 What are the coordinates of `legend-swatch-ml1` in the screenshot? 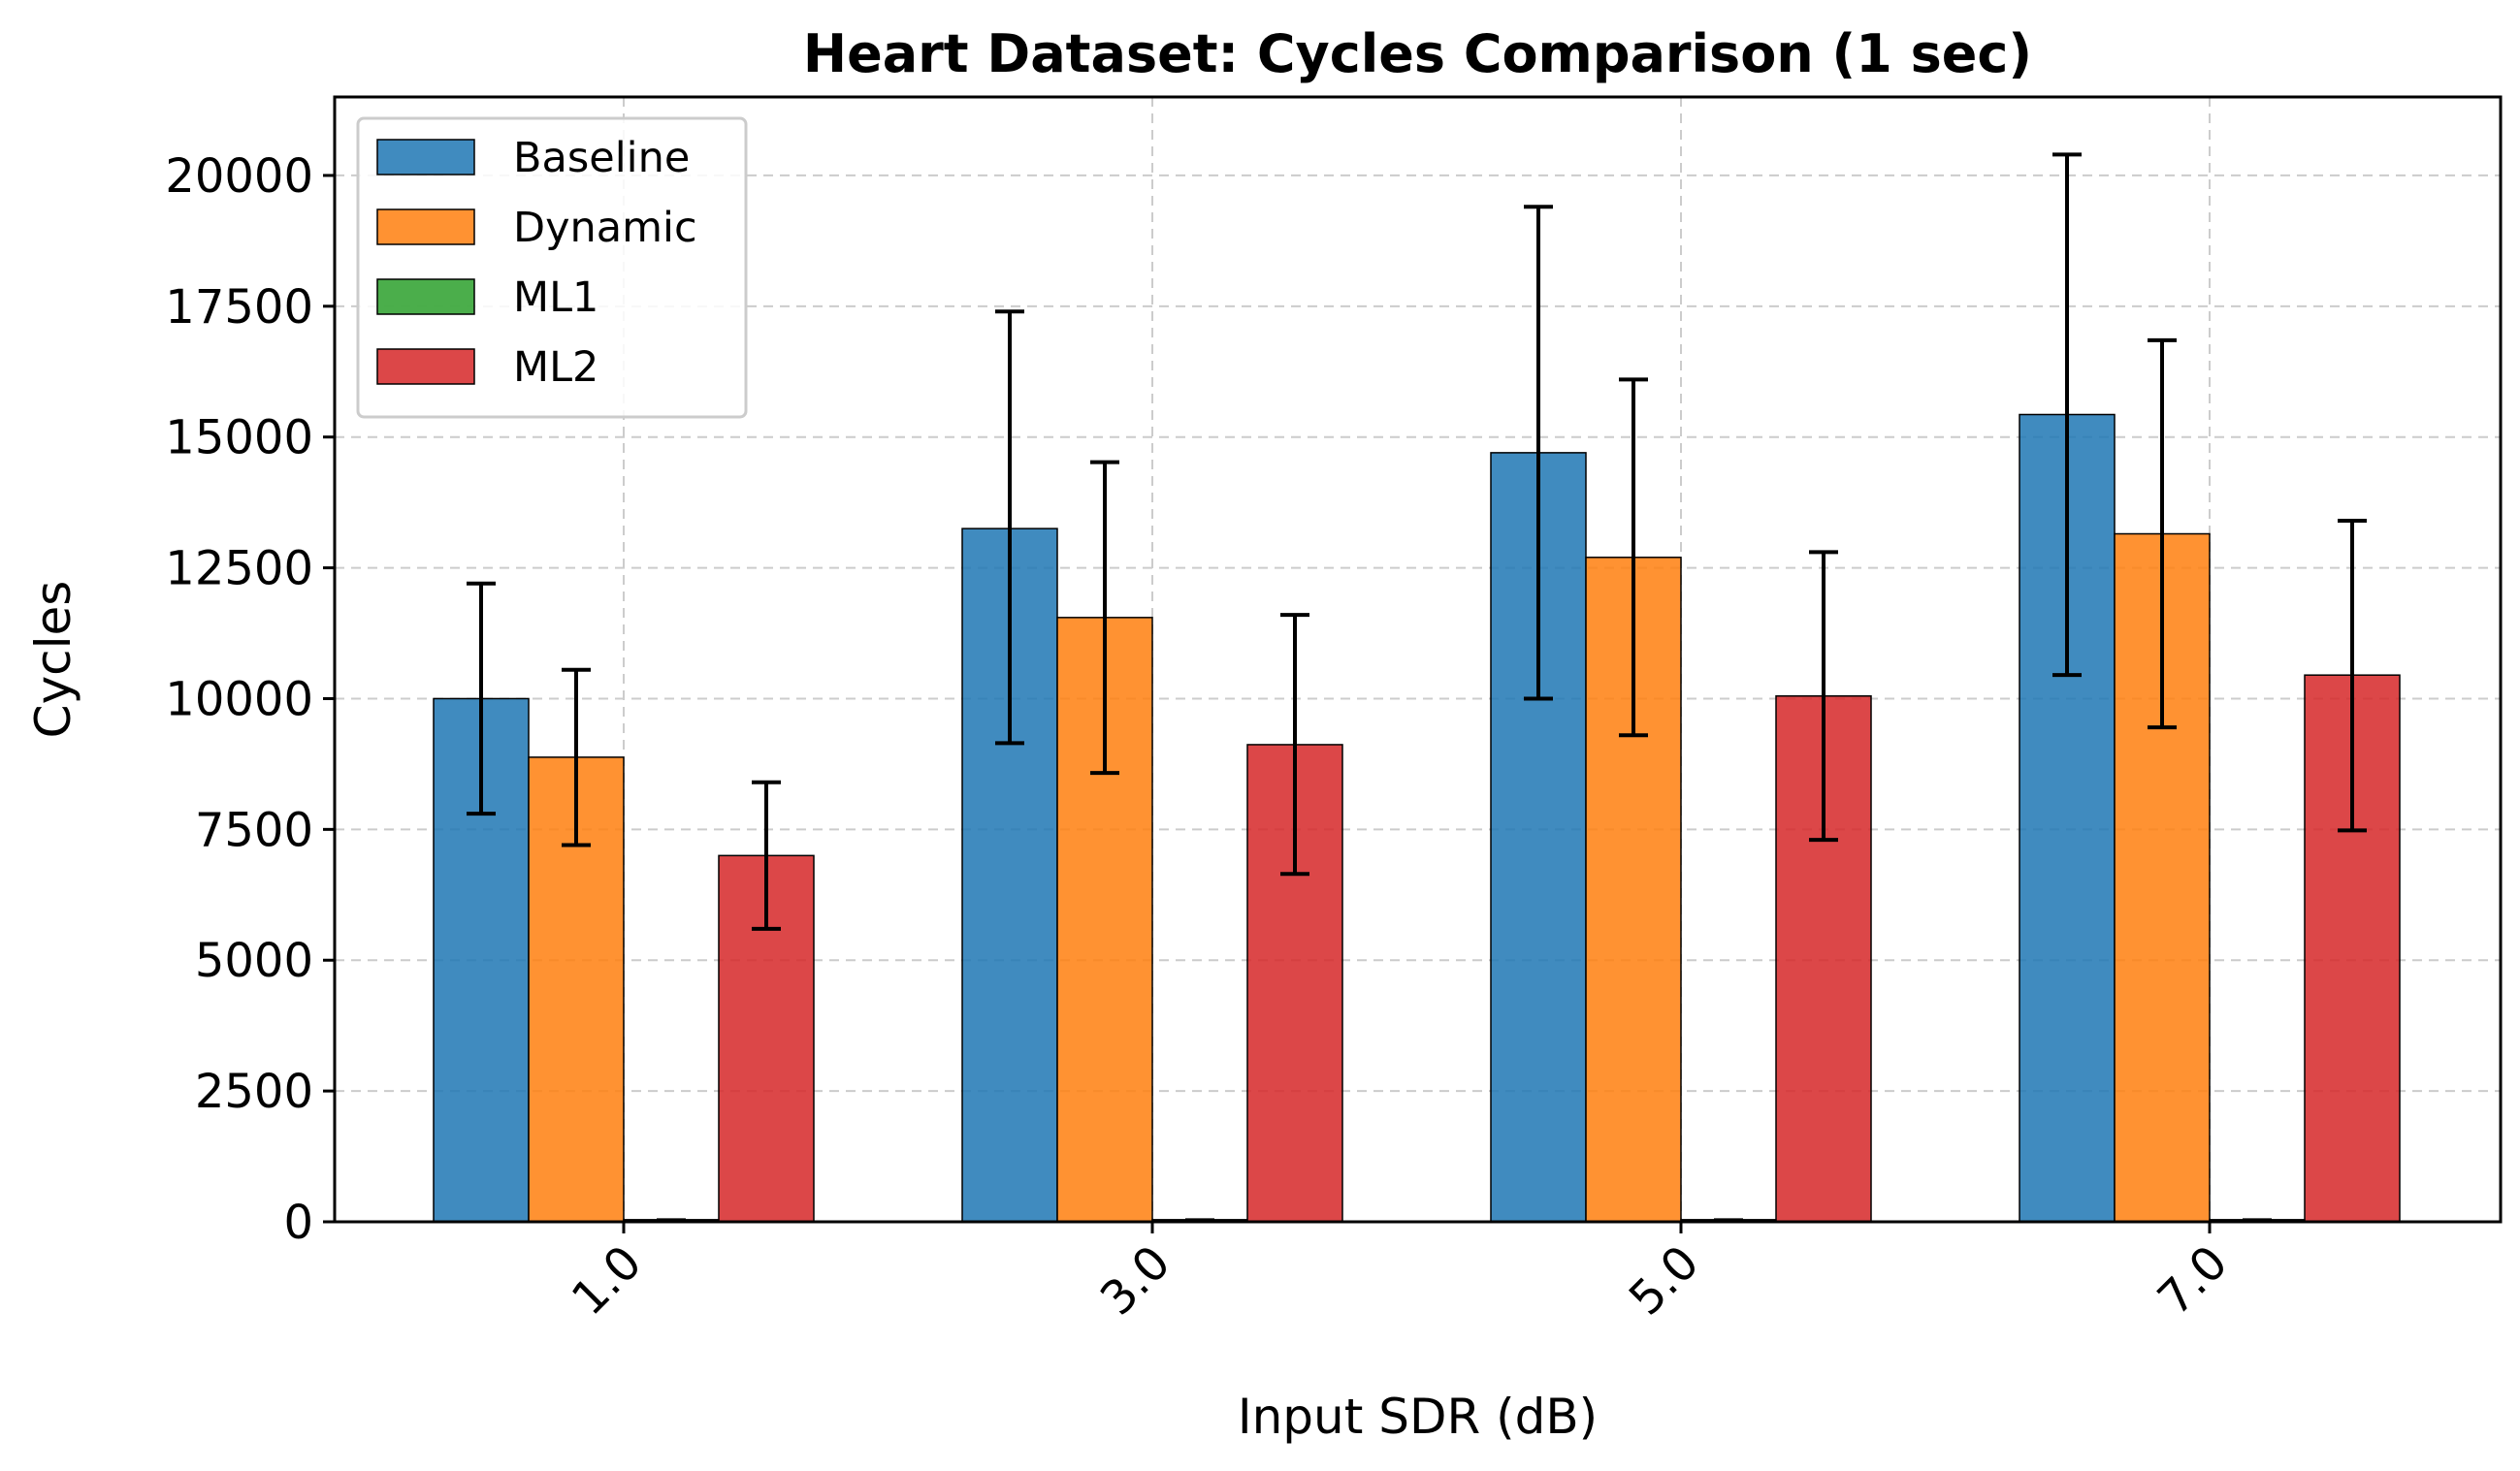 It's located at (425, 296).